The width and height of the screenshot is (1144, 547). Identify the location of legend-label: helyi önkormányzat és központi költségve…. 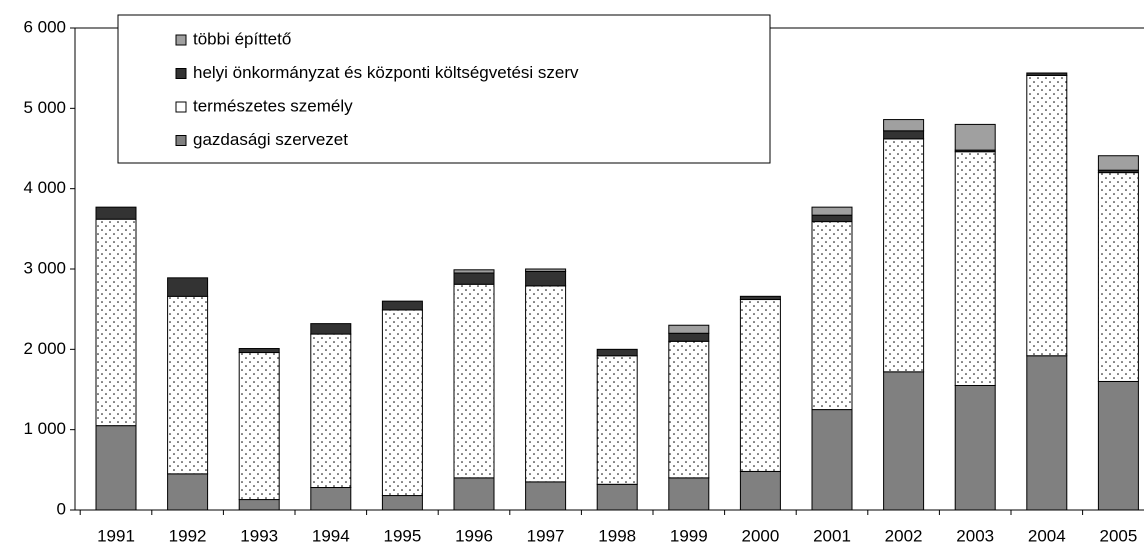
(386, 72).